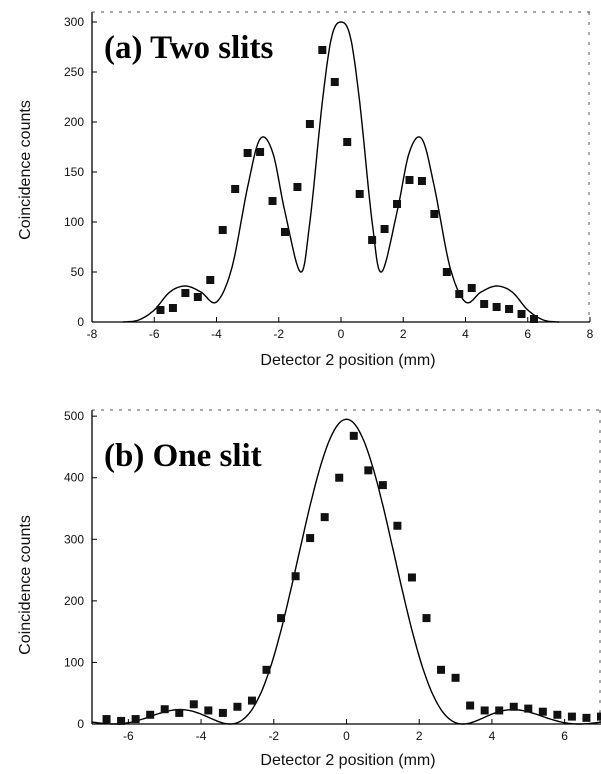  I want to click on y-tick-label: 500, so click(74, 416).